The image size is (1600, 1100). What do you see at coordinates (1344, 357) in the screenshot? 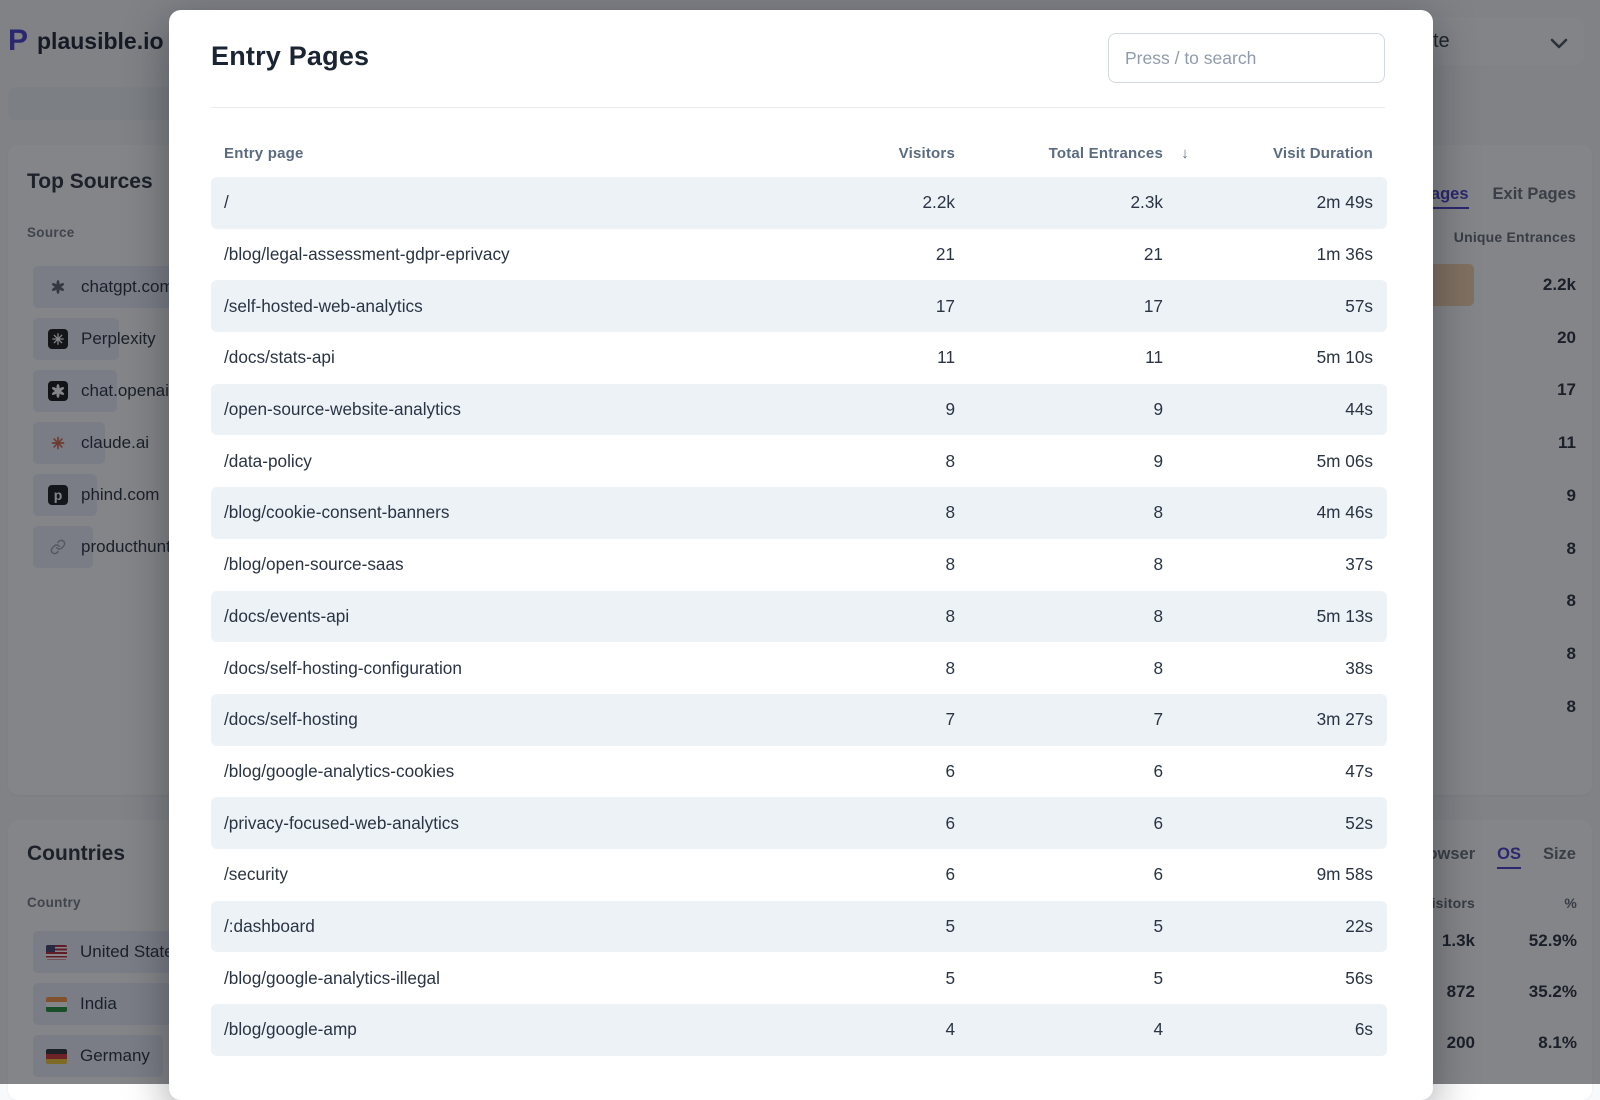
I see `duration-value: 5m 10s` at bounding box center [1344, 357].